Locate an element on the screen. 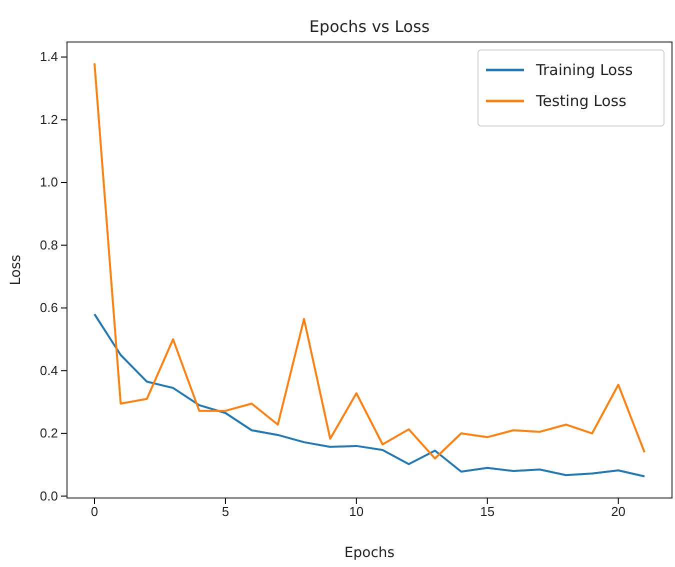 The height and width of the screenshot is (567, 675). chart-title: Epochs vs Loss is located at coordinates (369, 26).